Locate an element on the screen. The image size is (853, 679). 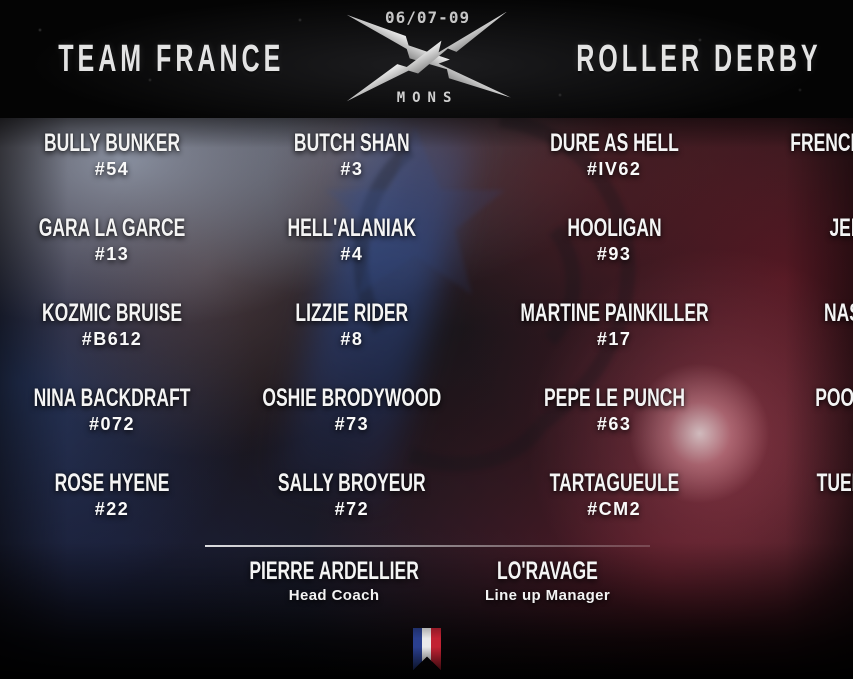
player-cell: BULLY BUNKER #54 is located at coordinates (112, 163).